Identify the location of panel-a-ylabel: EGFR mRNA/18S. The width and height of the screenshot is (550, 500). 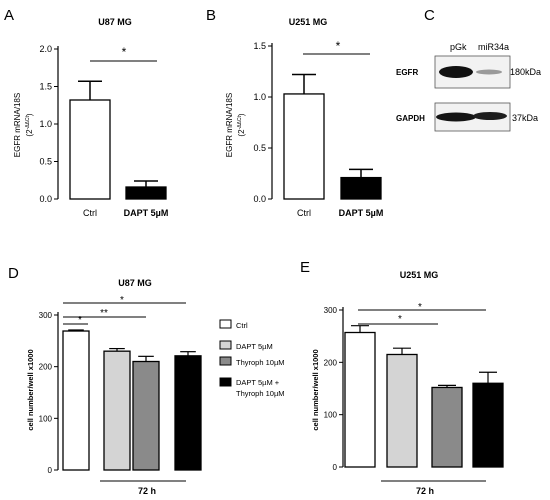
(17, 125).